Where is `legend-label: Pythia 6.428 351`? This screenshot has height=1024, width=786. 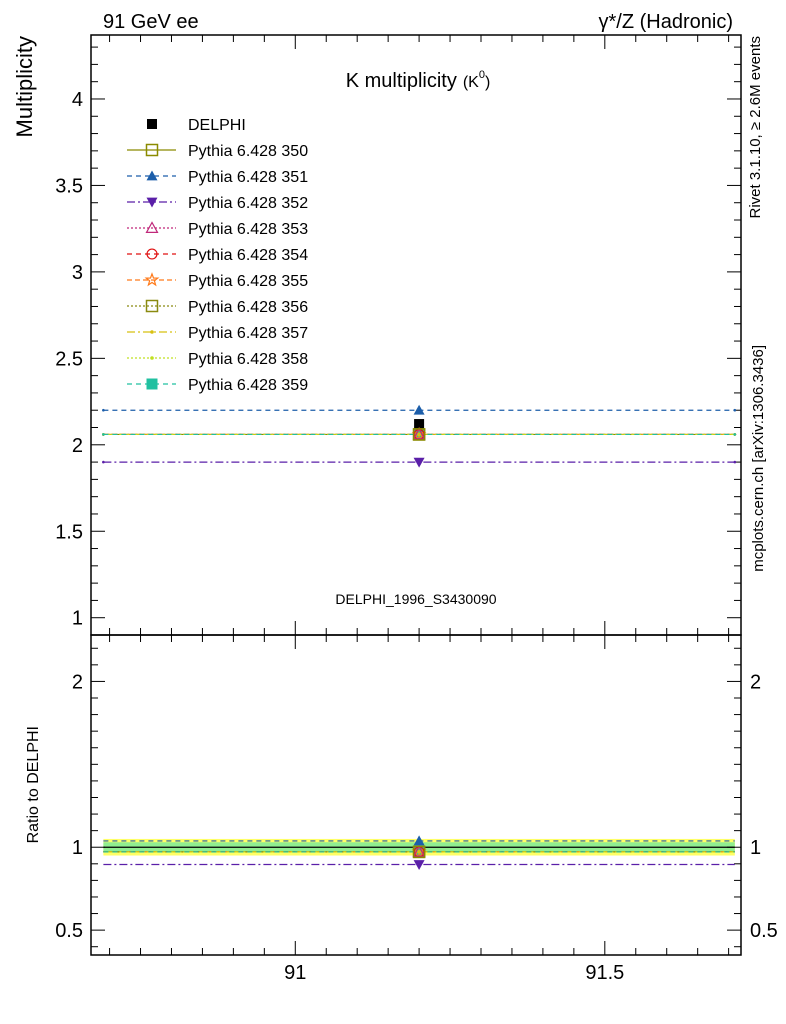 legend-label: Pythia 6.428 351 is located at coordinates (248, 177).